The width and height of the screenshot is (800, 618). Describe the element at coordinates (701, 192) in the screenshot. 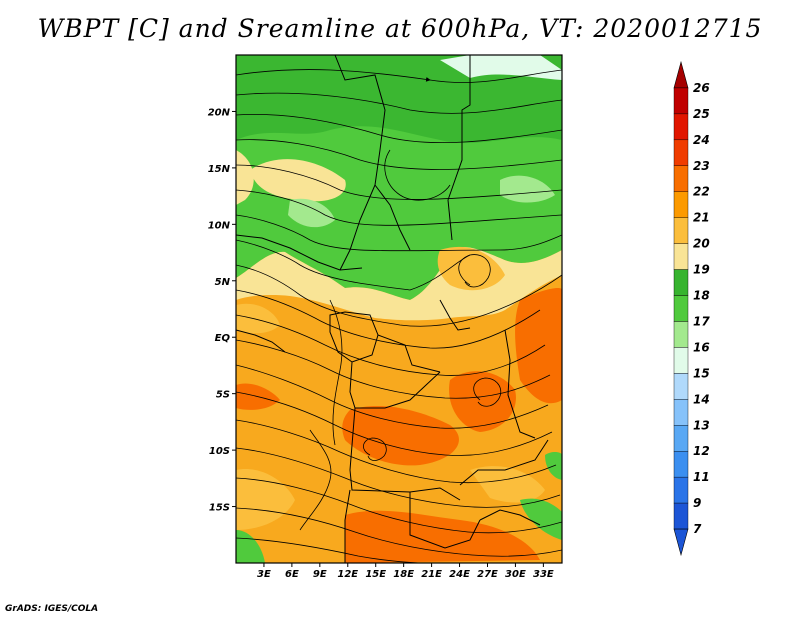

I see `colorbar-label: 22` at that location.